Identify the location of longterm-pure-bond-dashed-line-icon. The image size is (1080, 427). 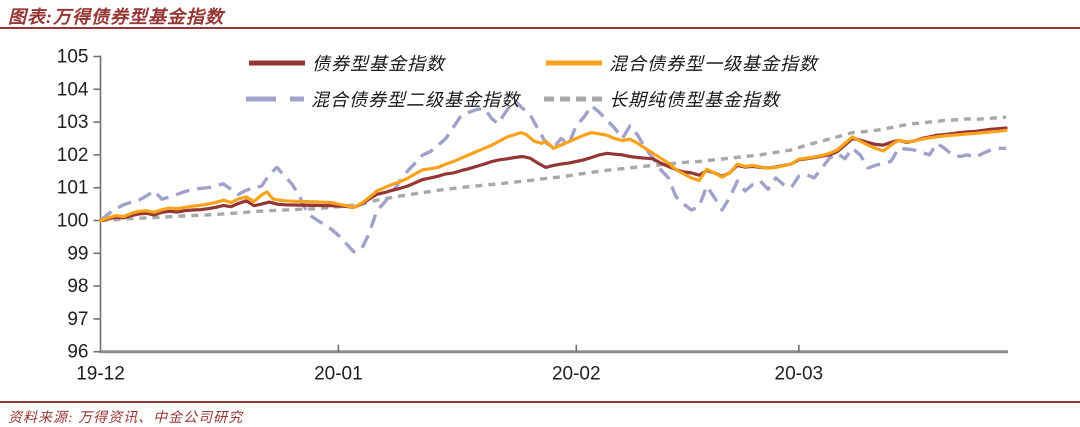
(573, 99).